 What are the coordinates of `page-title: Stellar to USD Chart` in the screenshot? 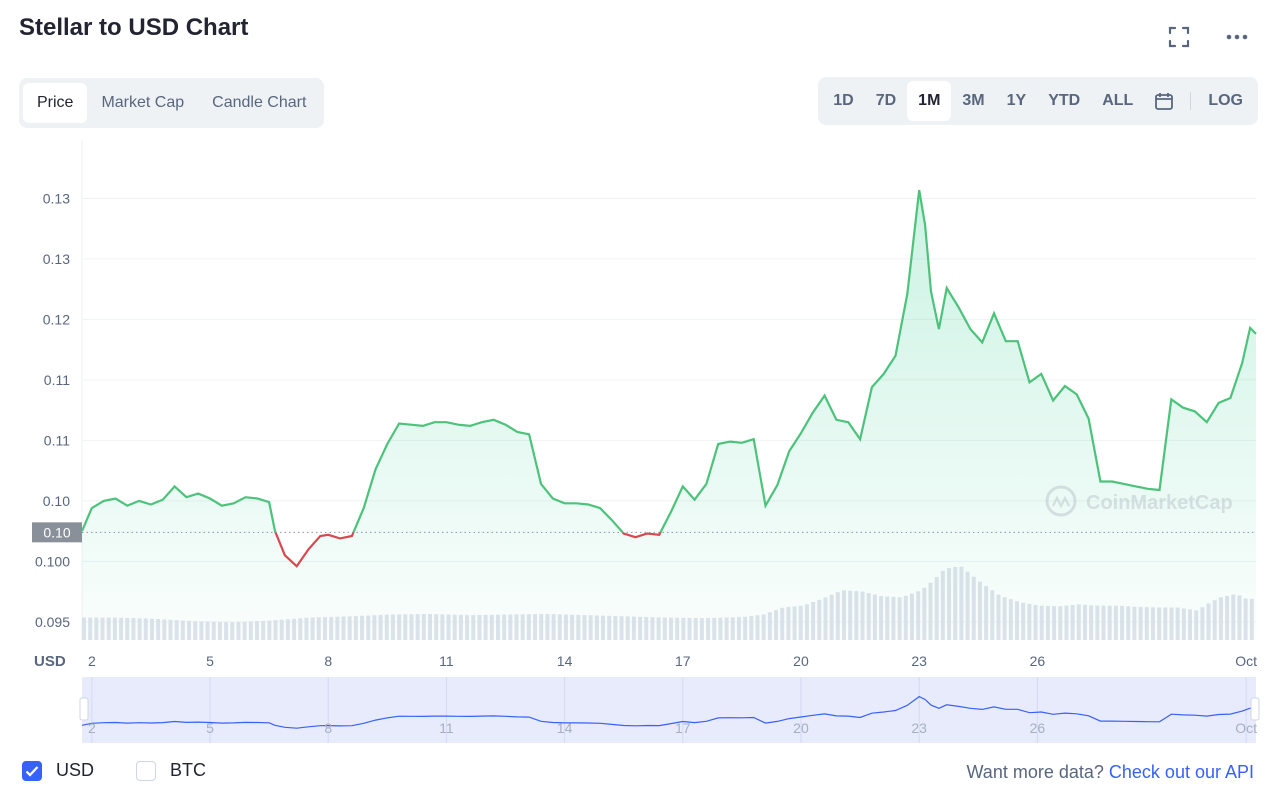 It's located at (134, 27).